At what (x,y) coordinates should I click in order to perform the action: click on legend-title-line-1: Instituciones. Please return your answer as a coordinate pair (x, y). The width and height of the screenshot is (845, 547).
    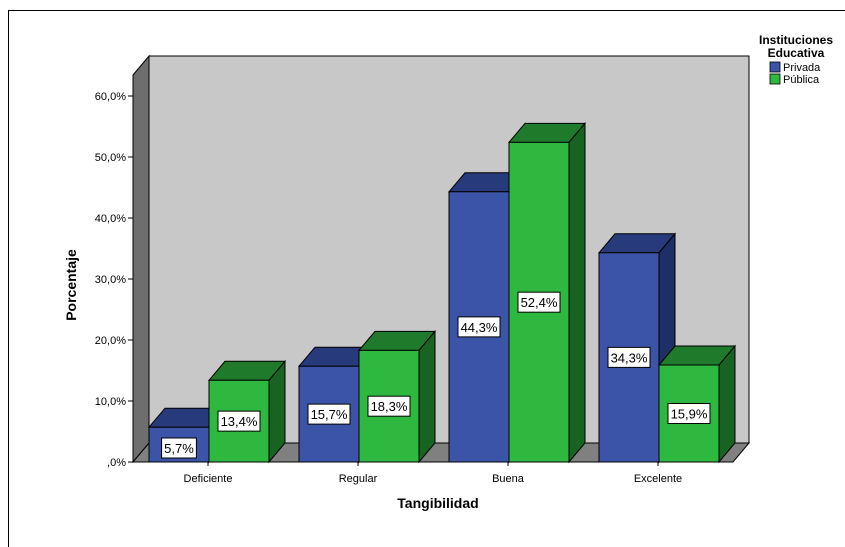
    Looking at the image, I should click on (796, 40).